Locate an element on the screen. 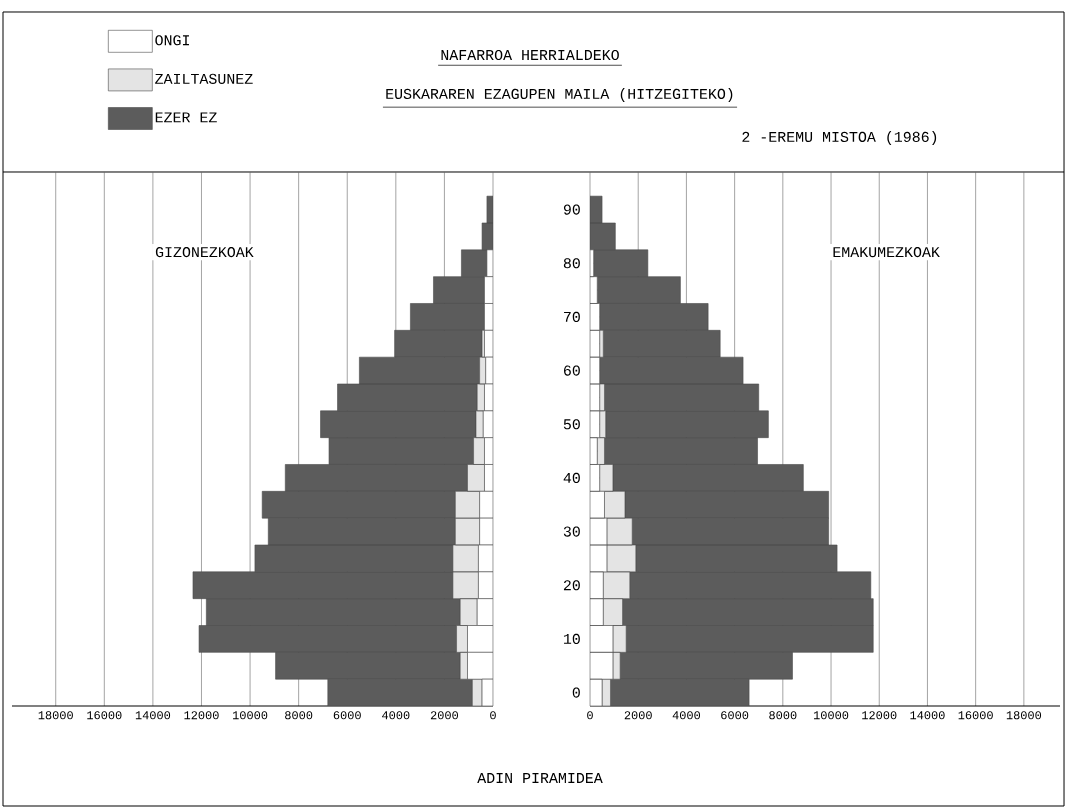  y-tick-label: 90 is located at coordinates (571, 209).